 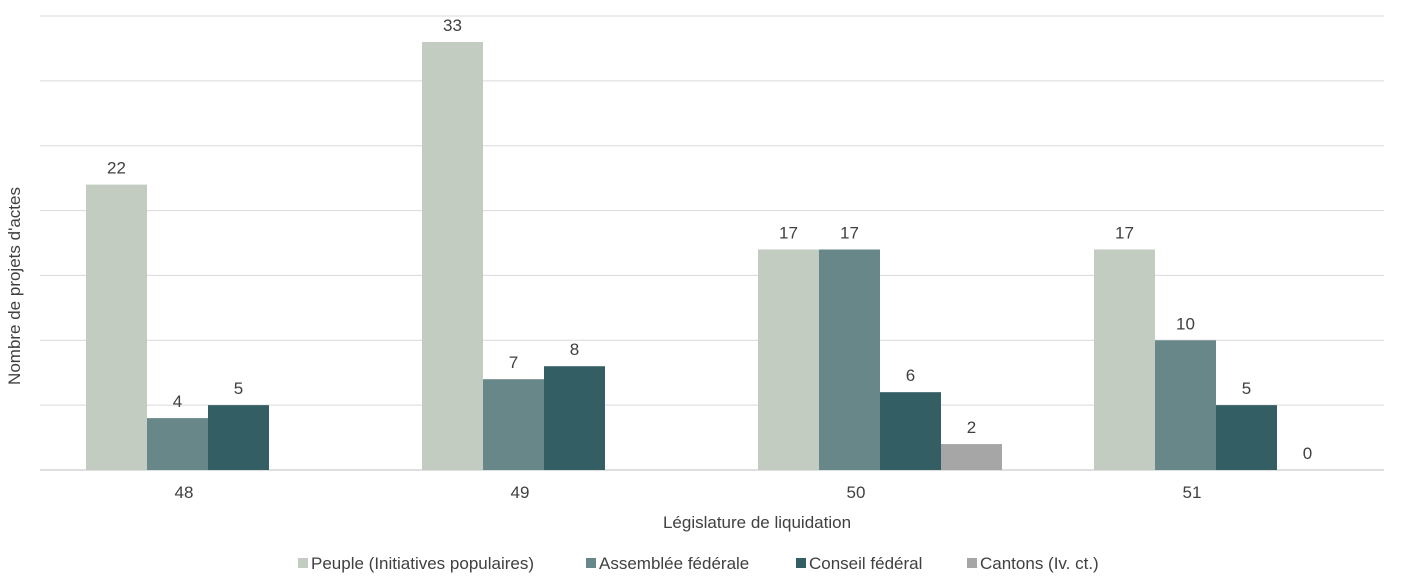 What do you see at coordinates (1039, 563) in the screenshot?
I see `legend-label: Cantons (Iv. ct.)` at bounding box center [1039, 563].